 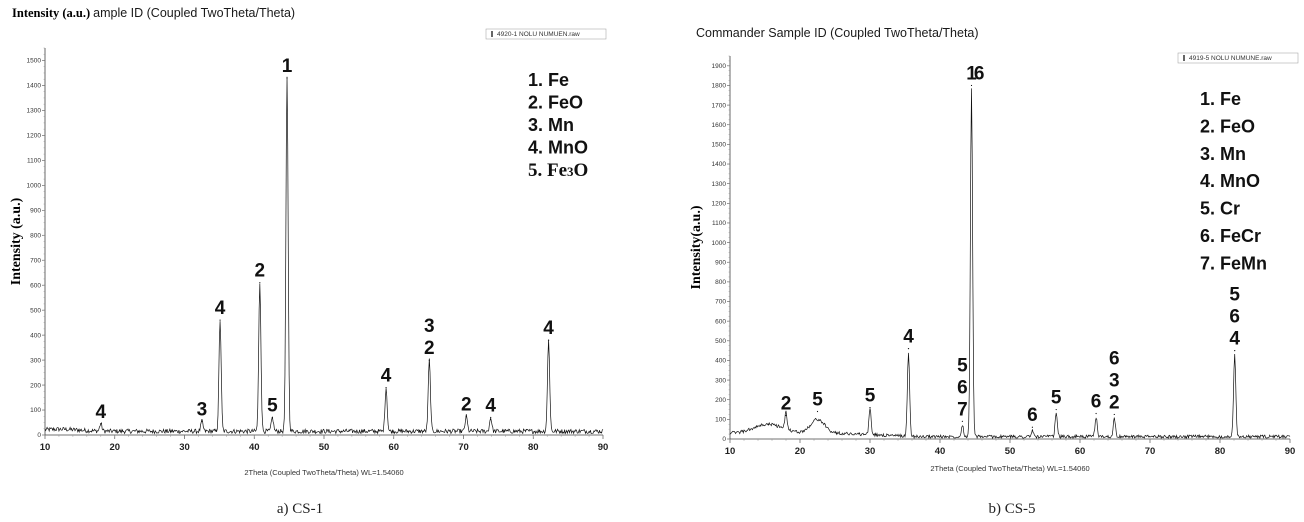 What do you see at coordinates (719, 86) in the screenshot?
I see `y-tick-label: 1800` at bounding box center [719, 86].